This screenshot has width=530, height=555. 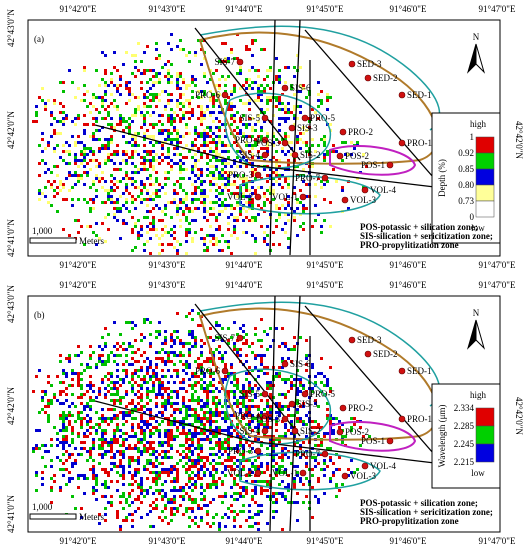 What do you see at coordinates (485, 435) in the screenshot?
I see `legend-swatch` at bounding box center [485, 435].